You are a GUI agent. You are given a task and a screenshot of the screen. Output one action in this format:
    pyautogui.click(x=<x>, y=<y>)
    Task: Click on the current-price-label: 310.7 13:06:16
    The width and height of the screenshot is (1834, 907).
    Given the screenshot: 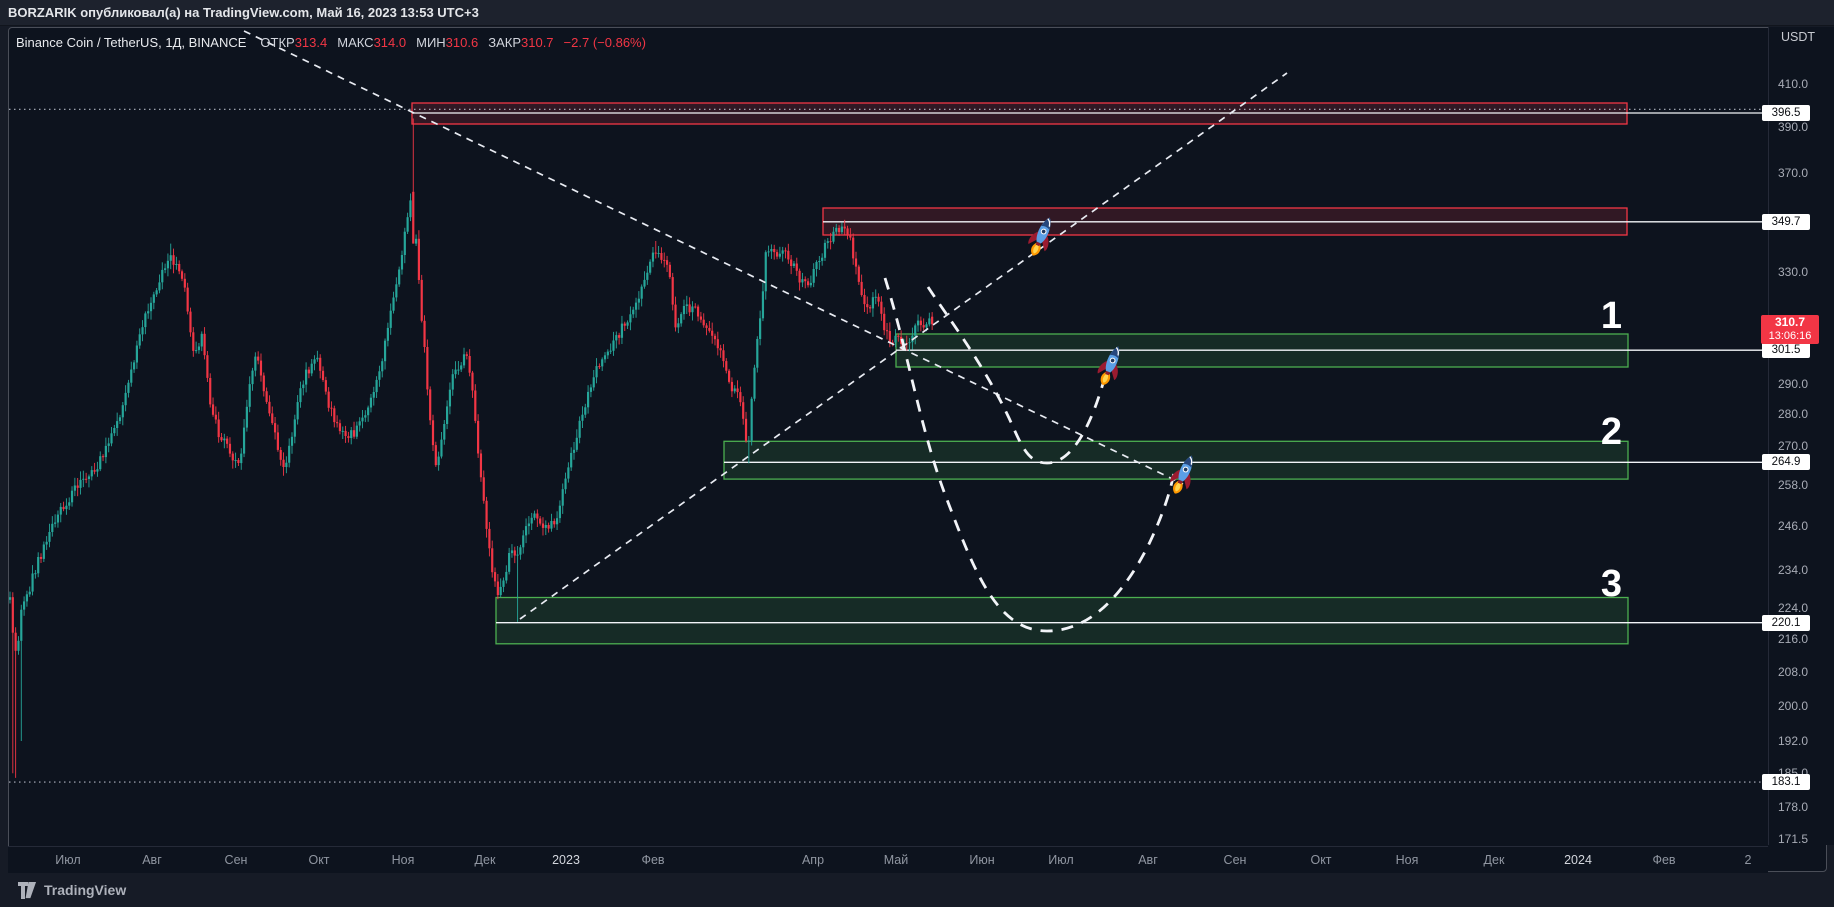 What is the action you would take?
    pyautogui.click(x=1790, y=329)
    